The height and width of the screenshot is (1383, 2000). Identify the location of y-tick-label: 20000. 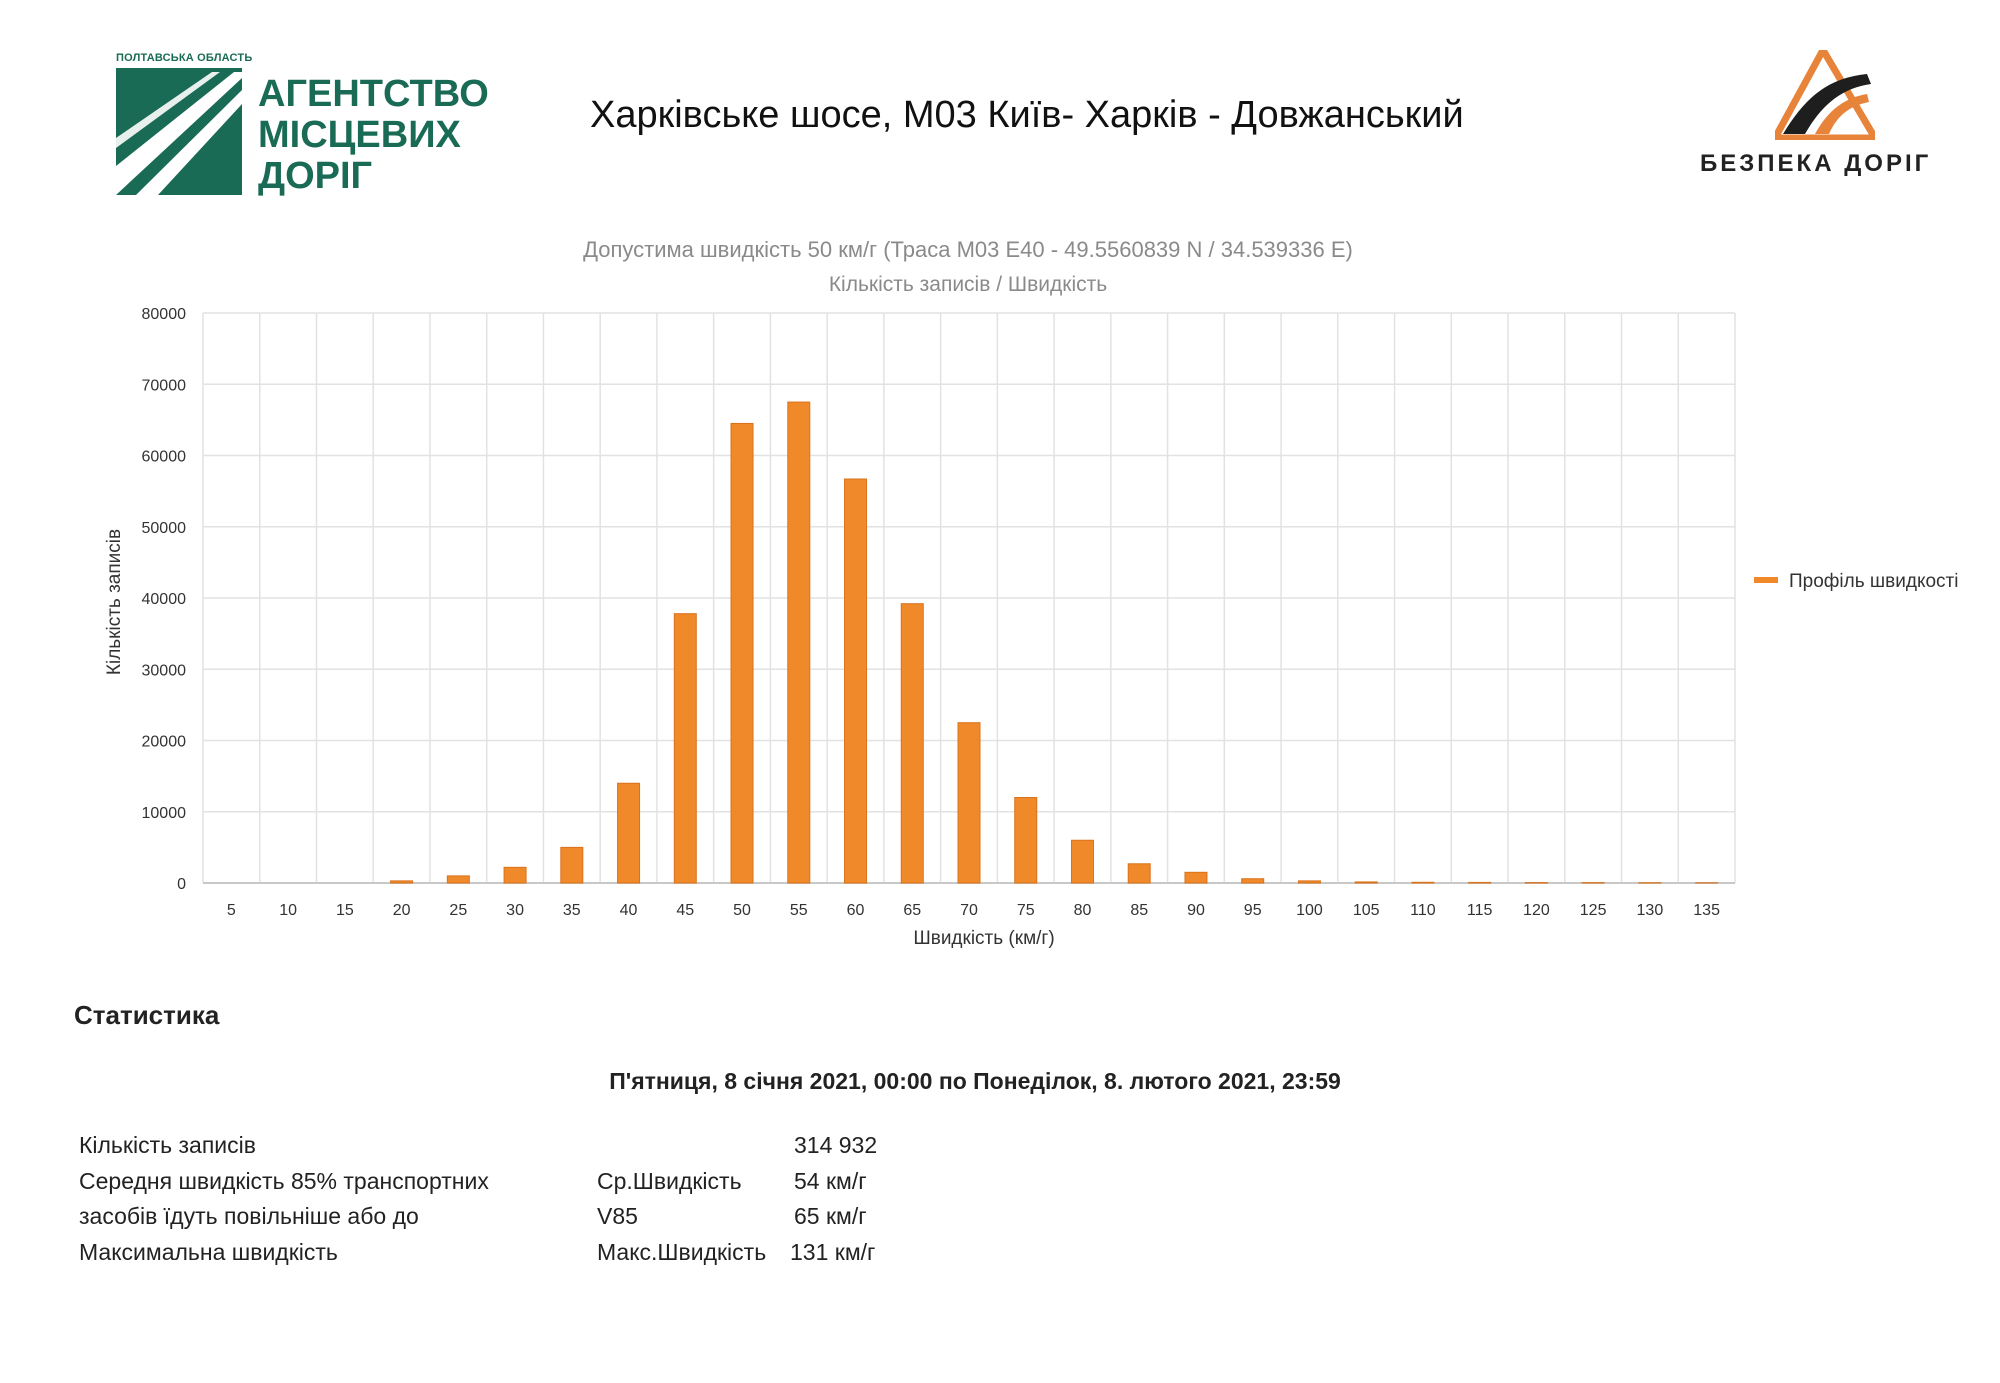
(164, 742).